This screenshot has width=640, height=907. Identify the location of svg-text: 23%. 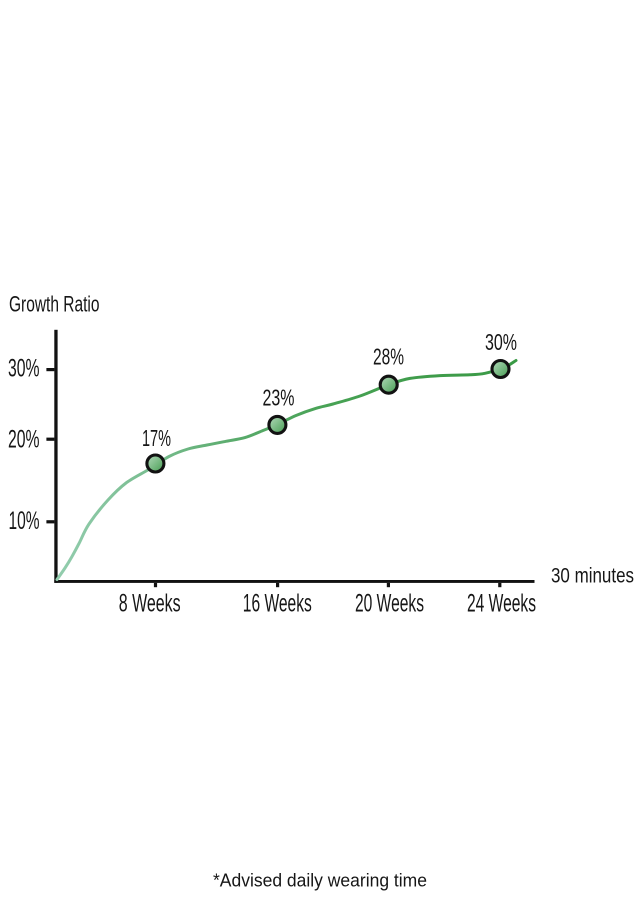
(279, 398).